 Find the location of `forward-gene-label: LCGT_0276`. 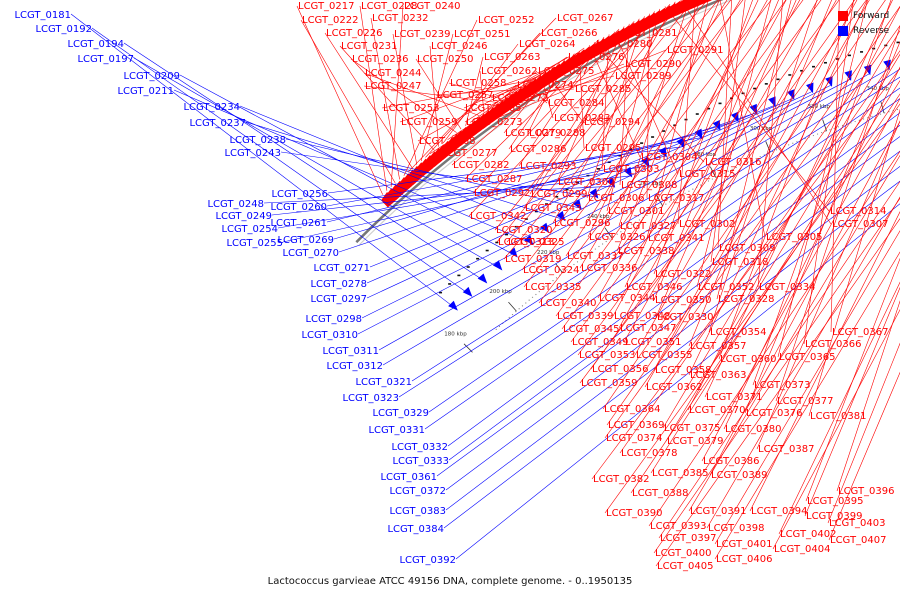

forward-gene-label: LCGT_0276 is located at coordinates (596, 57).